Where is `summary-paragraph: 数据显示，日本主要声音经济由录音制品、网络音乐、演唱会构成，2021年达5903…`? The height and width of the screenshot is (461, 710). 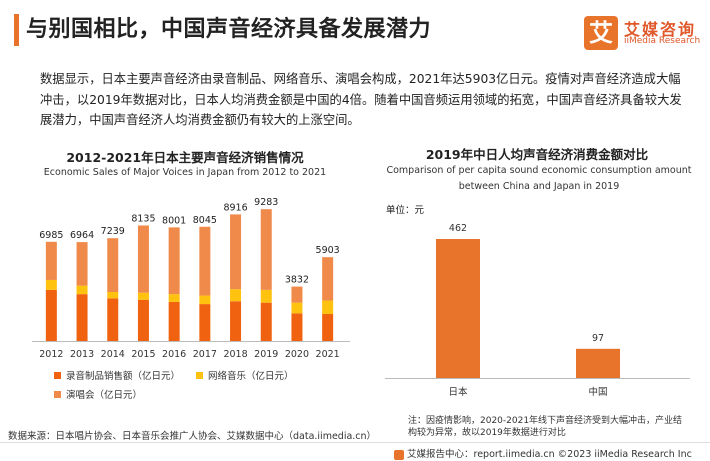 summary-paragraph: 数据显示，日本主要声音经济由录音制品、网络音乐、演唱会构成，2021年达5903… is located at coordinates (361, 99).